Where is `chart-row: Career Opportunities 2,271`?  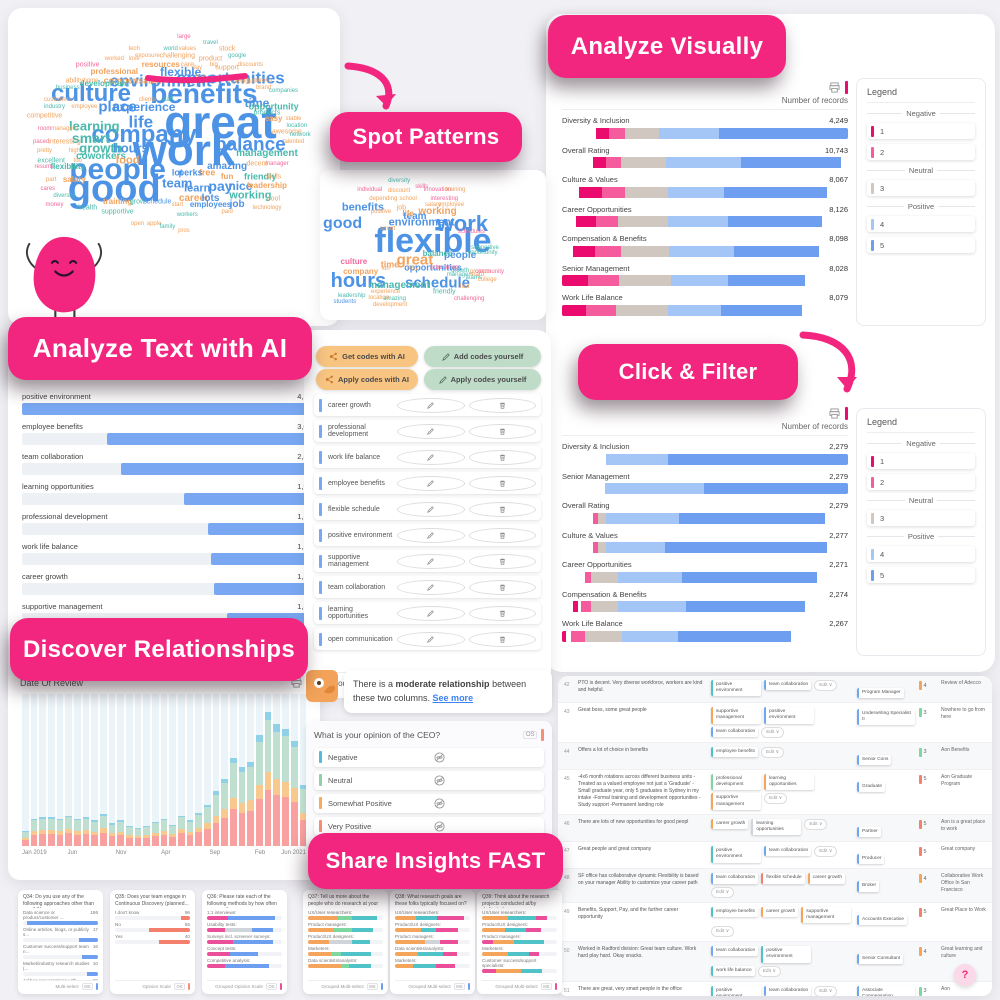
chart-row: Career Opportunities 2,271 is located at coordinates (705, 571).